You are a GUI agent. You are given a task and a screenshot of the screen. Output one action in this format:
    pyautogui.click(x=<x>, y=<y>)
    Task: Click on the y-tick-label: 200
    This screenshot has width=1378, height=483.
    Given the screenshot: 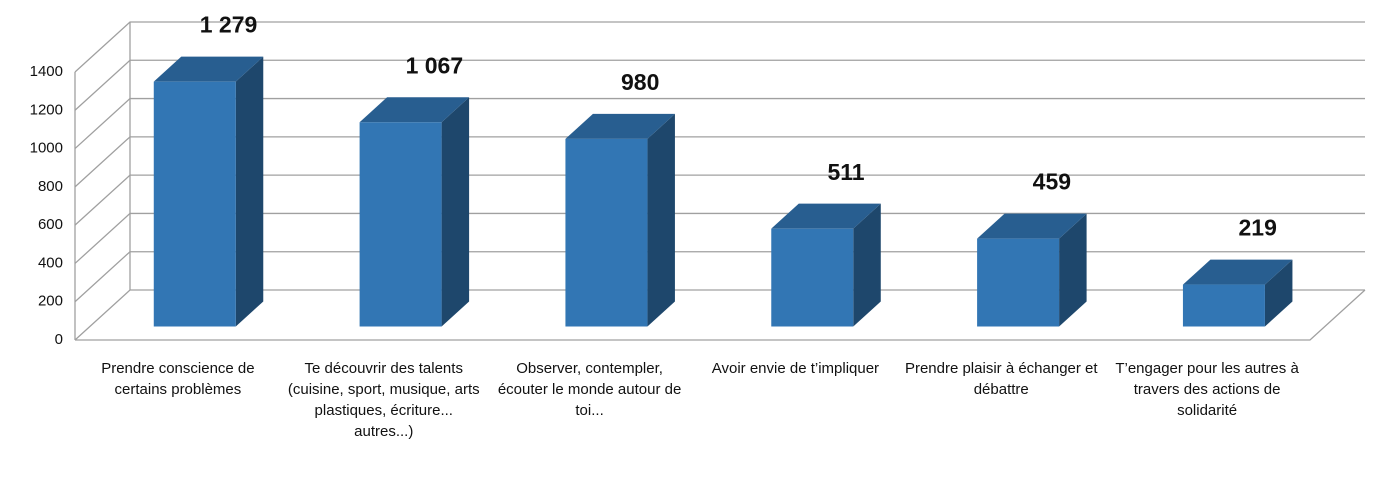 What is the action you would take?
    pyautogui.click(x=50, y=301)
    